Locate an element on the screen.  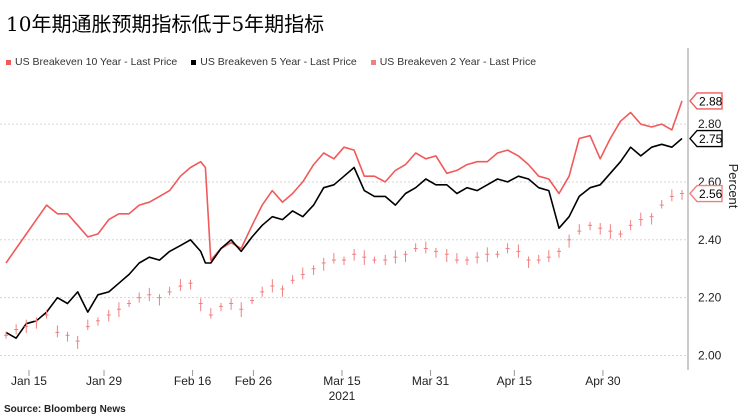
source-note: Source: Bloomberg News is located at coordinates (65, 409).